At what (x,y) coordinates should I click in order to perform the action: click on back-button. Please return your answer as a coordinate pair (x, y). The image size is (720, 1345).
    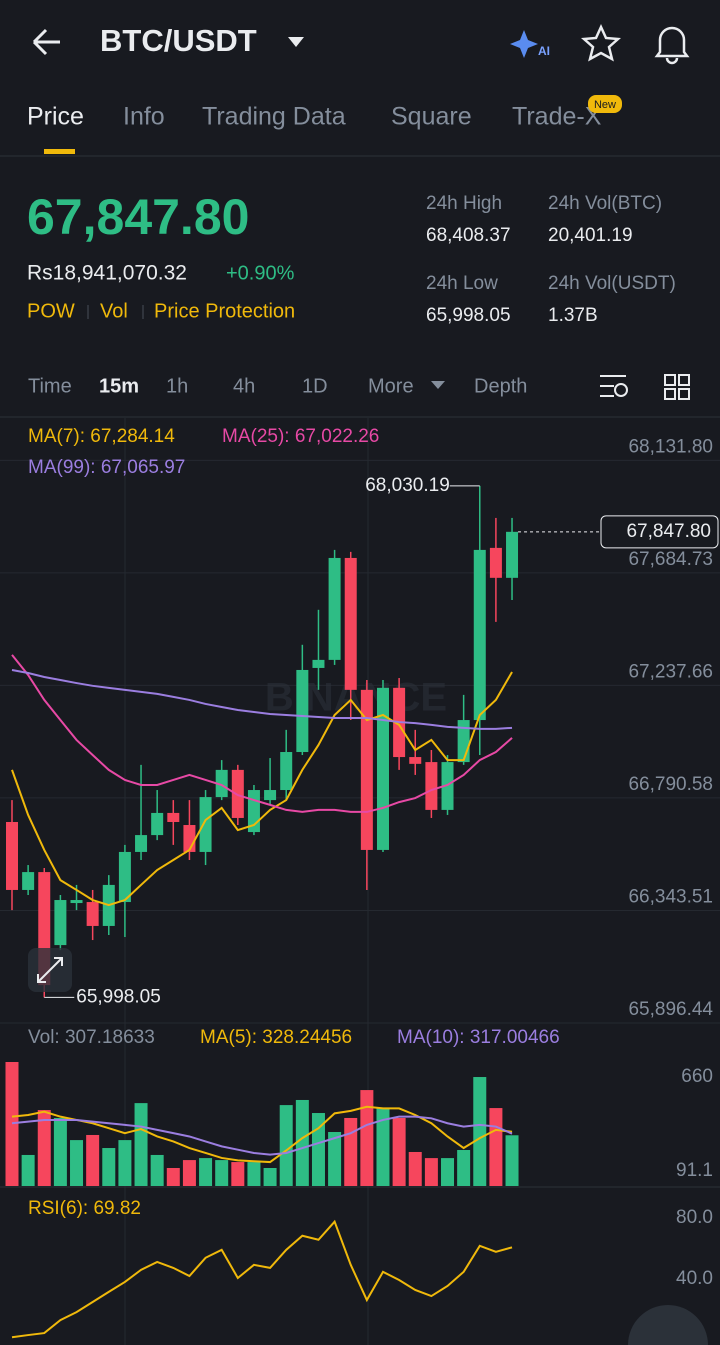
    Looking at the image, I should click on (46, 42).